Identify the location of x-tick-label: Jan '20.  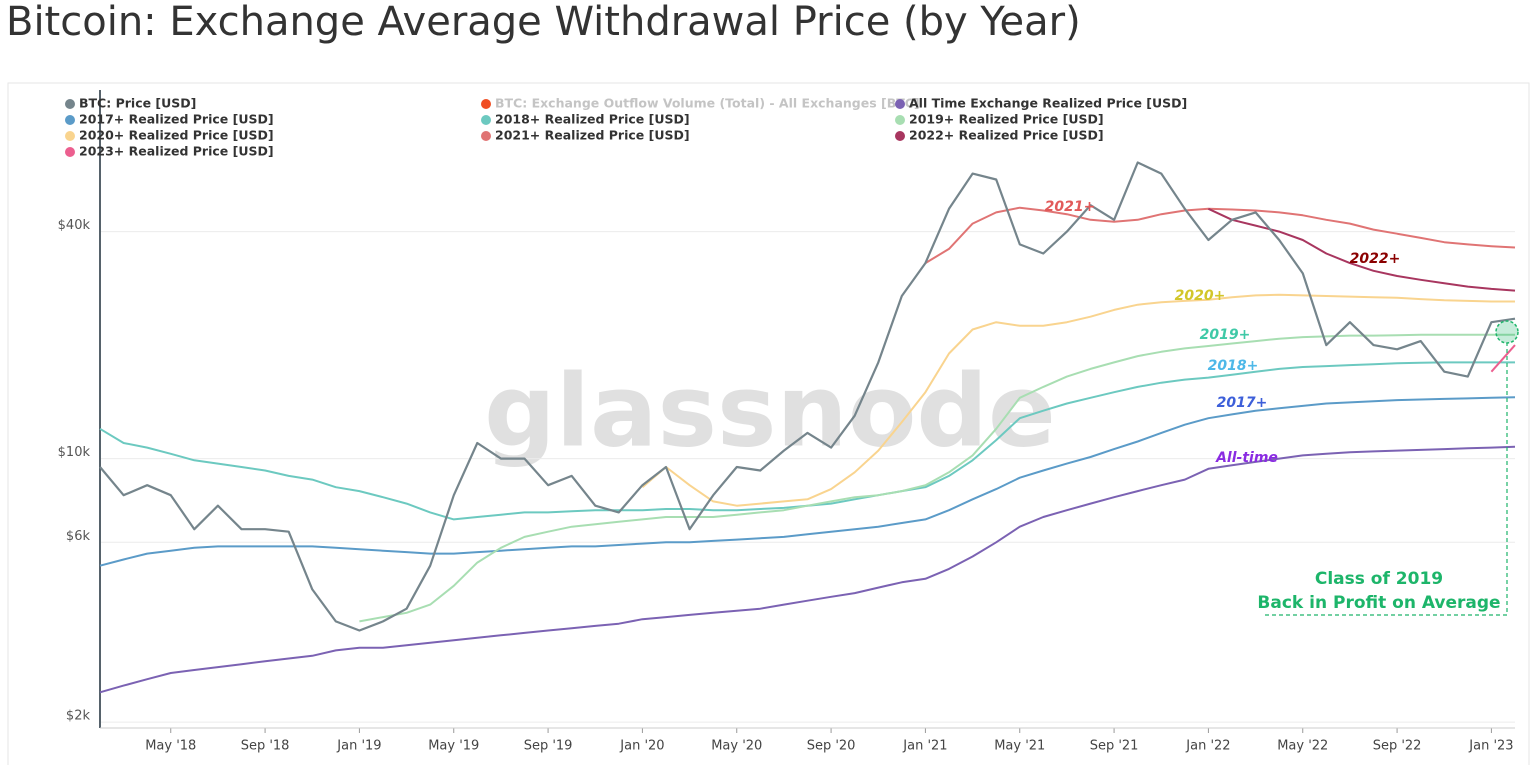
(641, 746).